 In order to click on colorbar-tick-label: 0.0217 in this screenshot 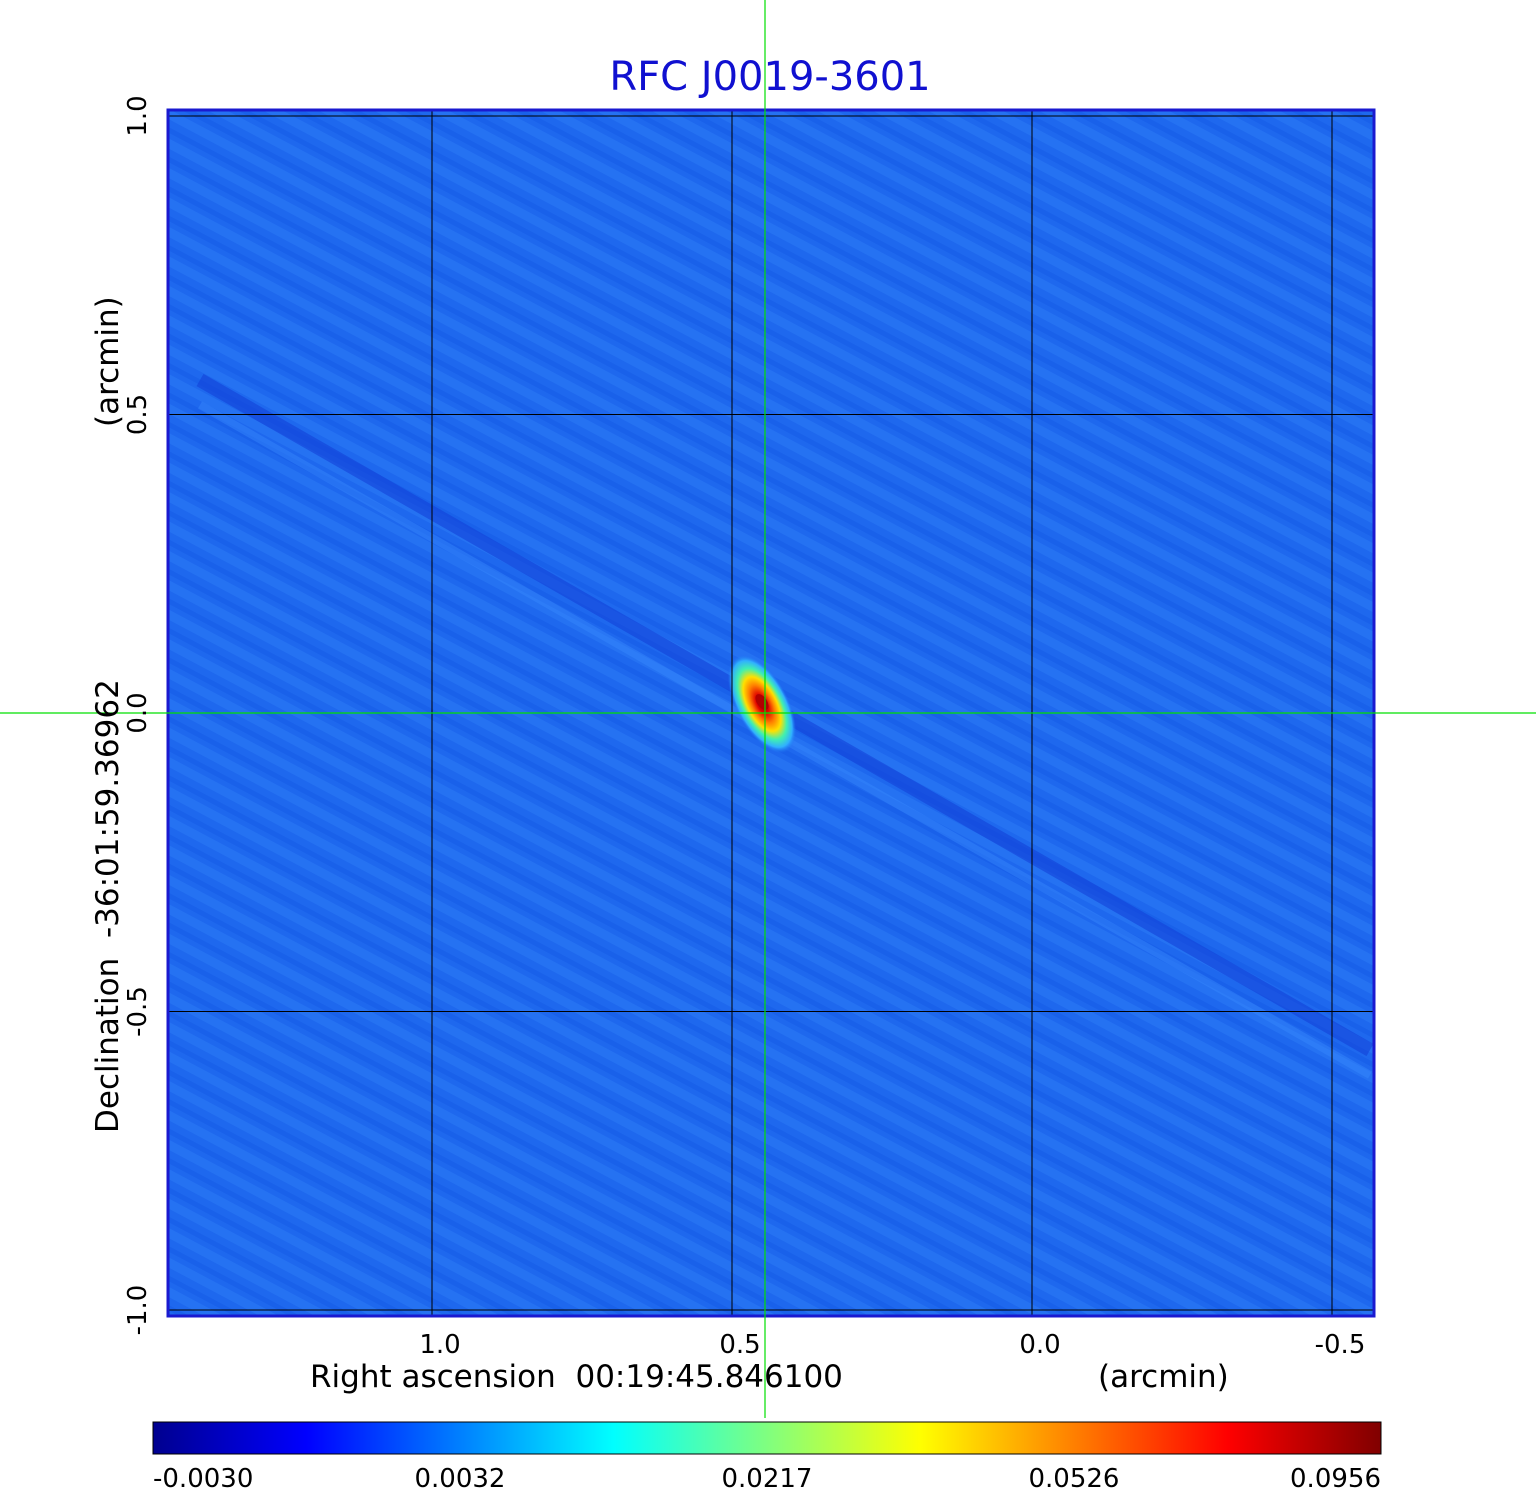, I will do `click(767, 1479)`.